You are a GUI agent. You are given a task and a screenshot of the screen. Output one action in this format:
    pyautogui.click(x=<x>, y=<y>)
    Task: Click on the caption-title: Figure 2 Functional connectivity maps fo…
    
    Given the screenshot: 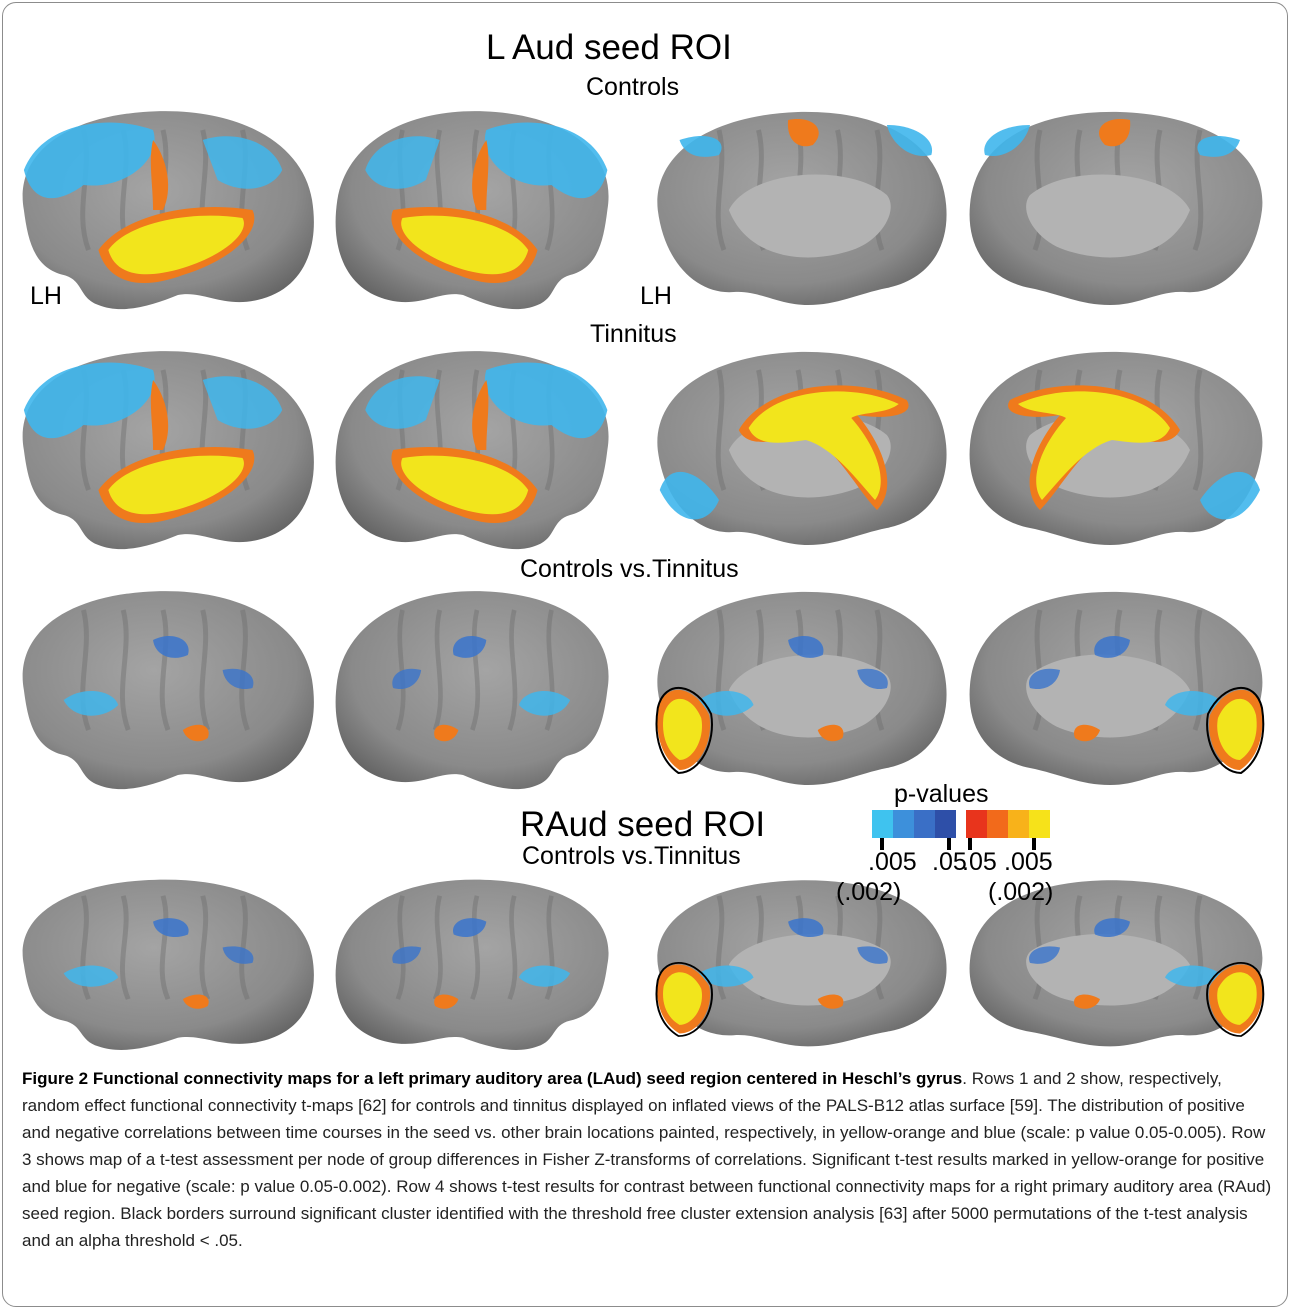 What is the action you would take?
    pyautogui.click(x=492, y=1078)
    